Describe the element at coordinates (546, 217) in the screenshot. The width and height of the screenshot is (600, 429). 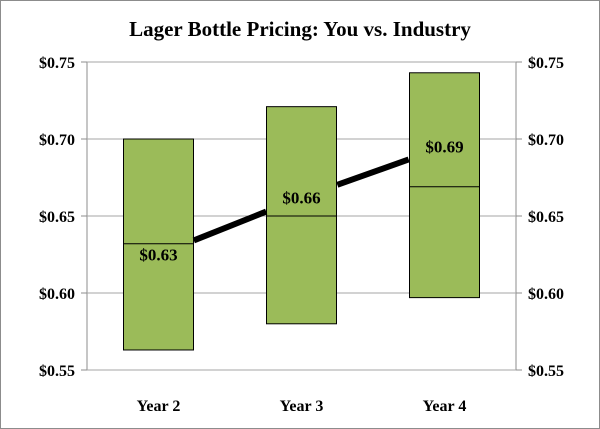
I see `y-tick-label-right: $0.65` at that location.